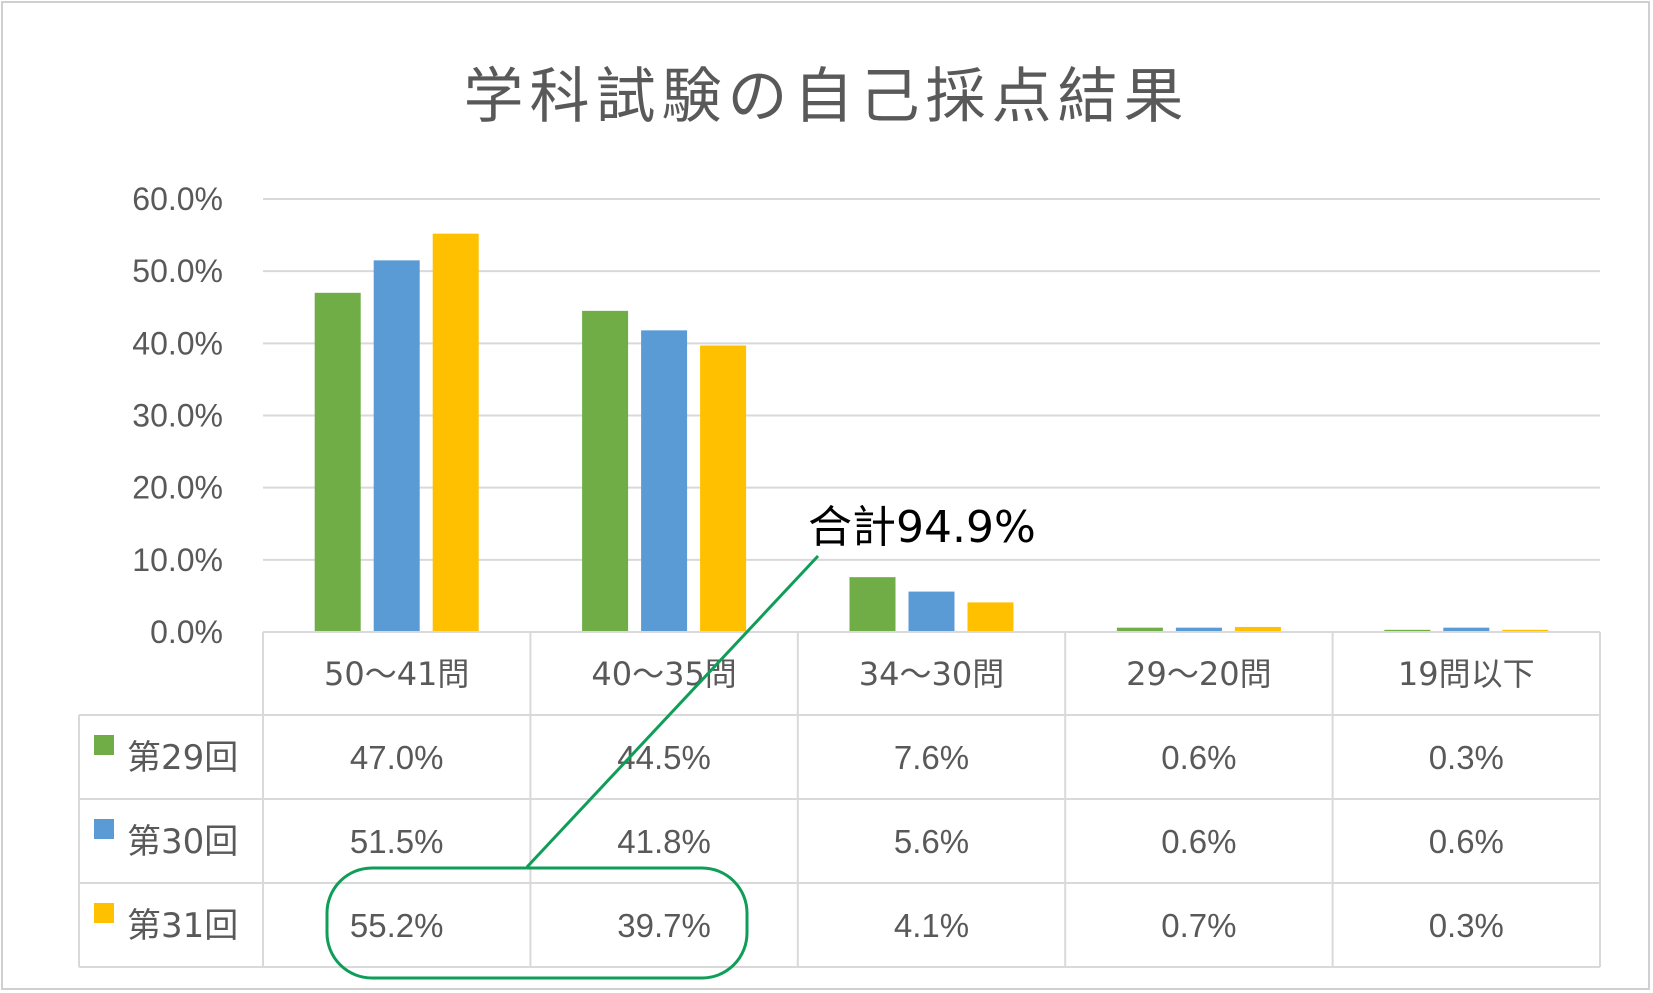 The image size is (1653, 993). Describe the element at coordinates (664, 757) in the screenshot. I see `data-table-value: 44.5%` at that location.